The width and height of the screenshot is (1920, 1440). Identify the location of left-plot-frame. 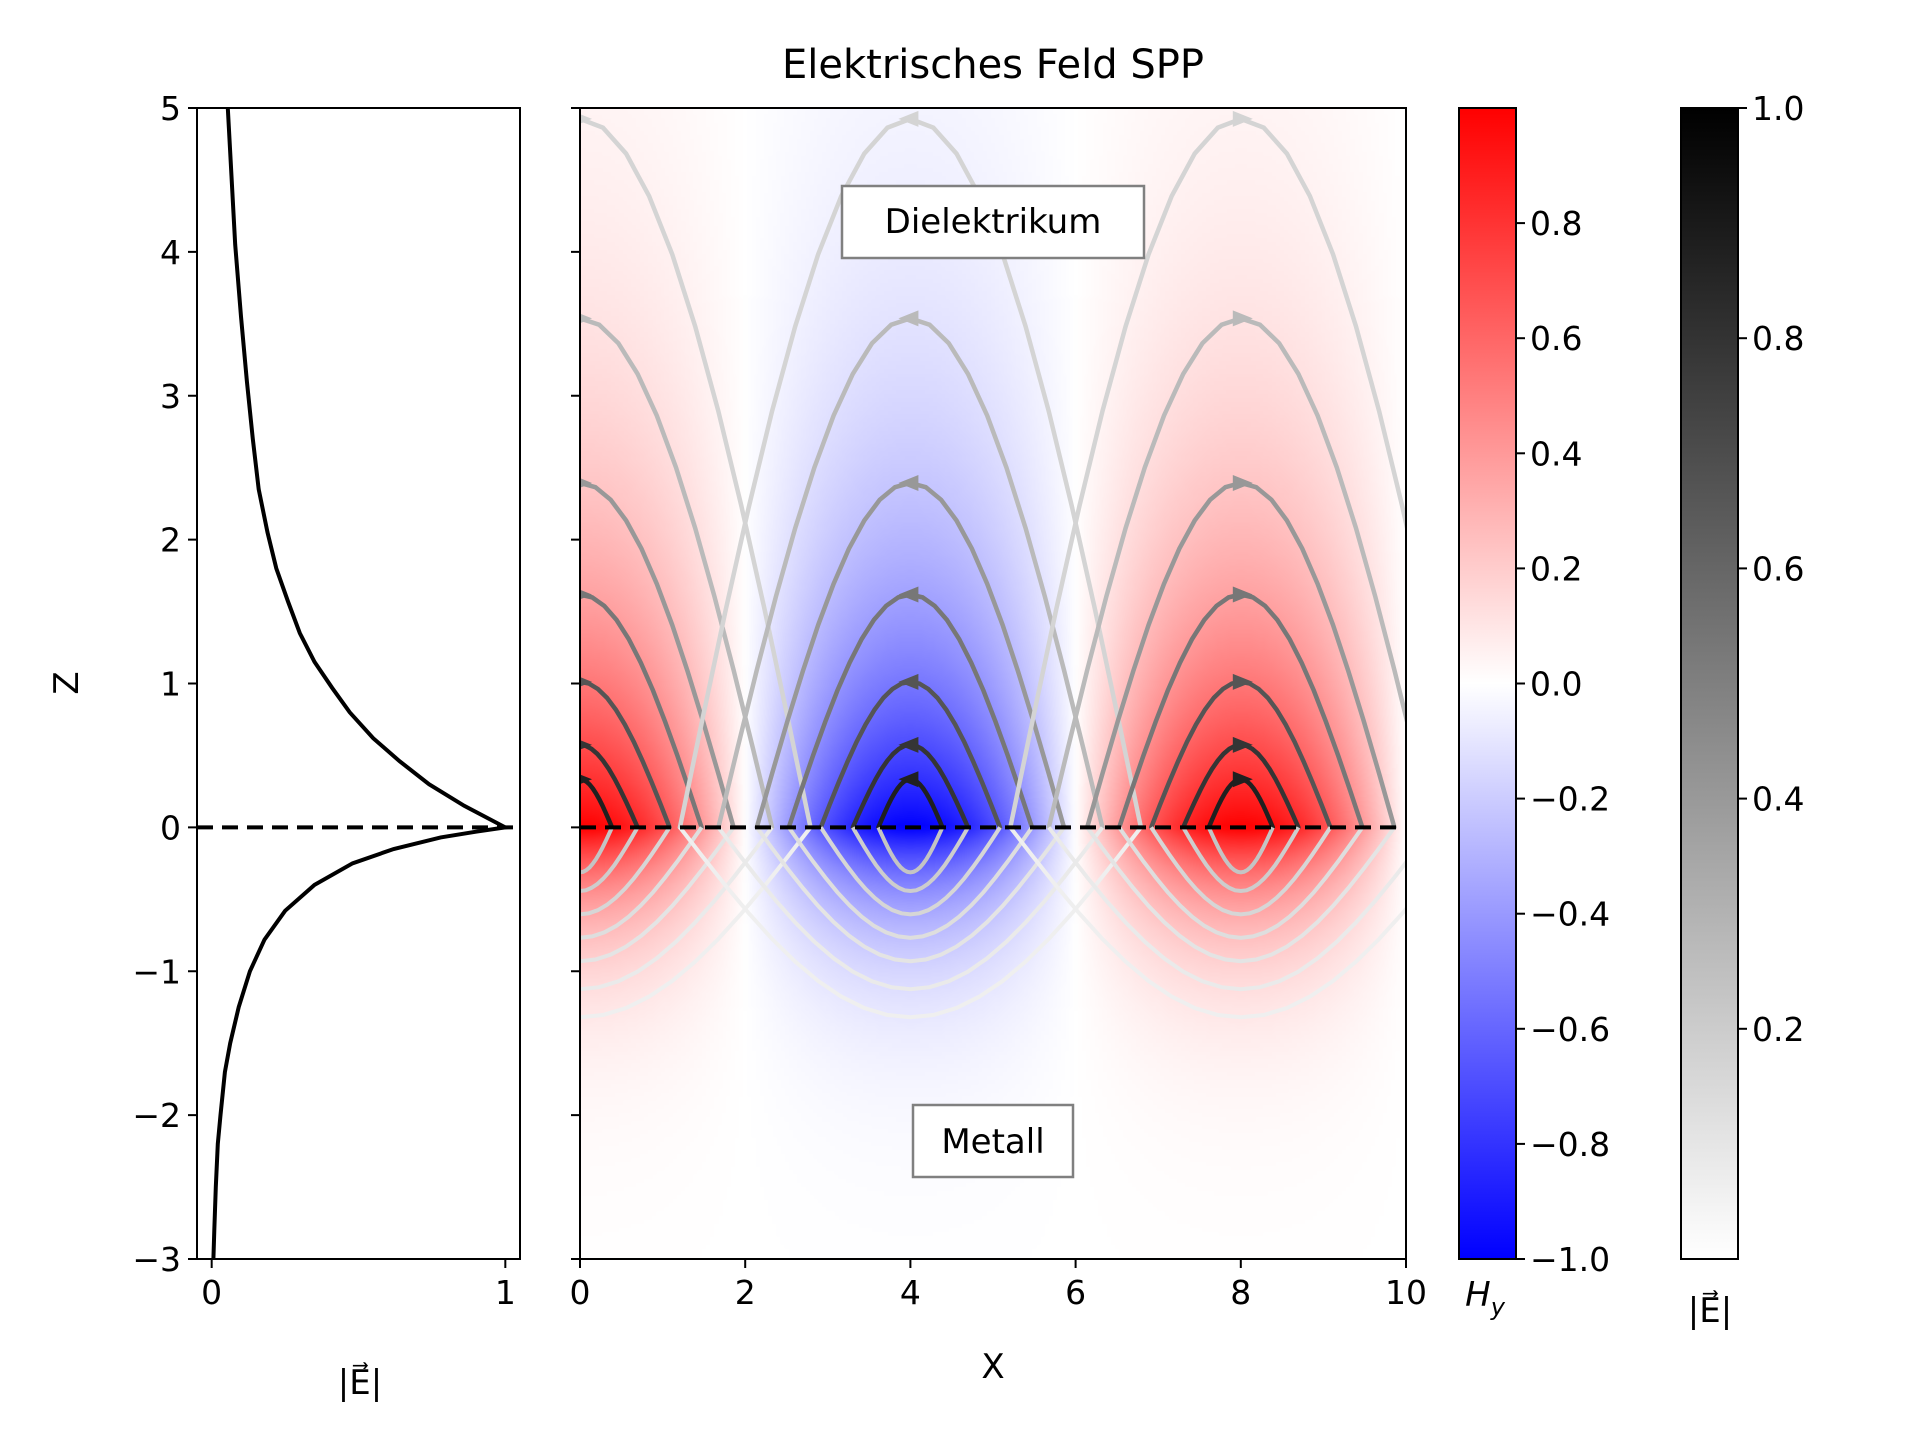
(358, 683).